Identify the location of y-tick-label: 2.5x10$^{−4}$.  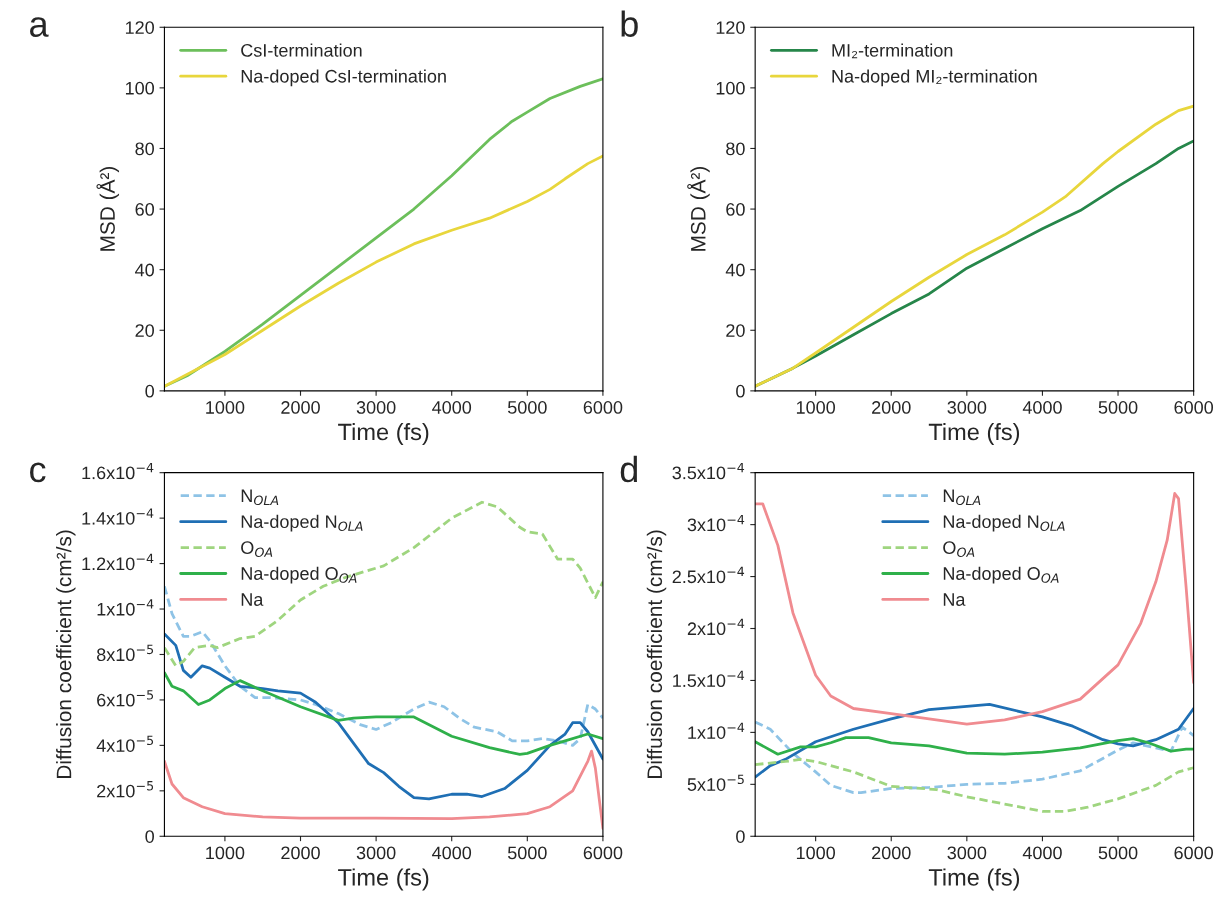
(708, 575).